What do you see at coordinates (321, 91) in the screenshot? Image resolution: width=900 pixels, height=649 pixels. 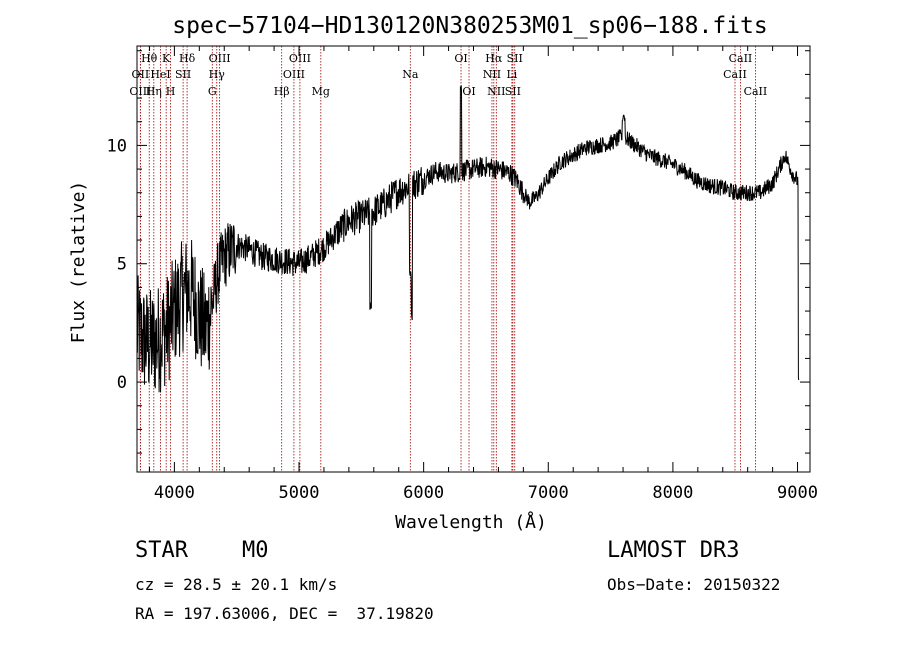 I see `spectral-line-label: Mg` at bounding box center [321, 91].